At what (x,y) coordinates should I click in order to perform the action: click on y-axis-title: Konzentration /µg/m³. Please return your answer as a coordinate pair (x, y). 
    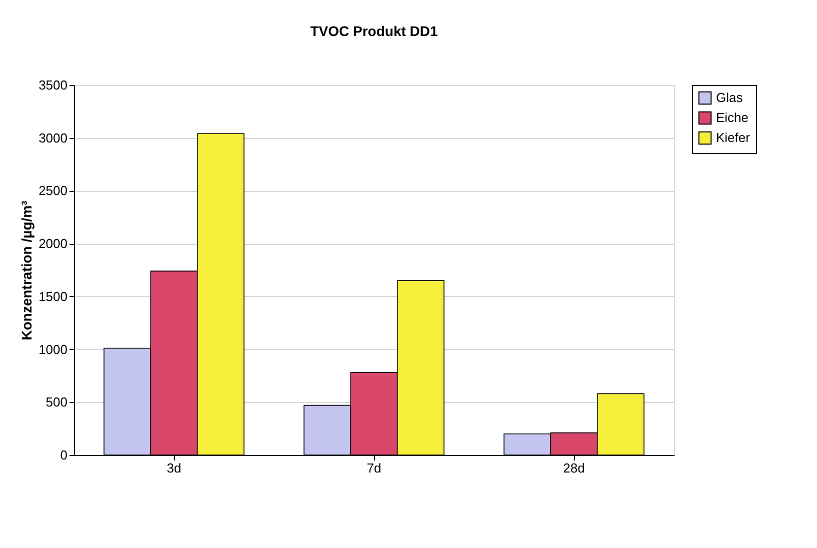
    Looking at the image, I should click on (26, 270).